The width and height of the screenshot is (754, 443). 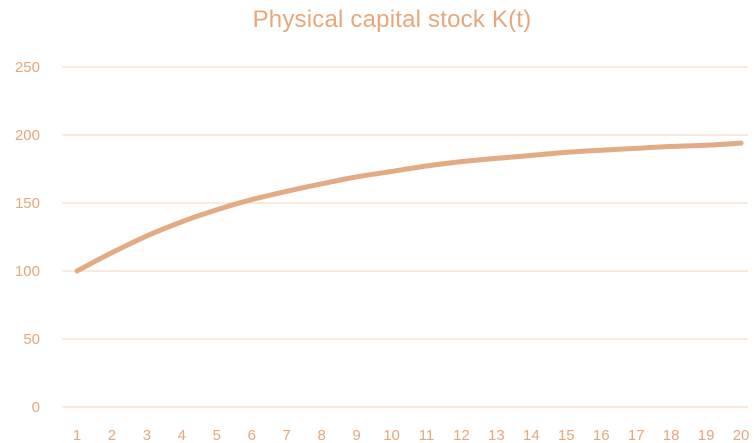 What do you see at coordinates (391, 435) in the screenshot?
I see `x-tick-label: 10` at bounding box center [391, 435].